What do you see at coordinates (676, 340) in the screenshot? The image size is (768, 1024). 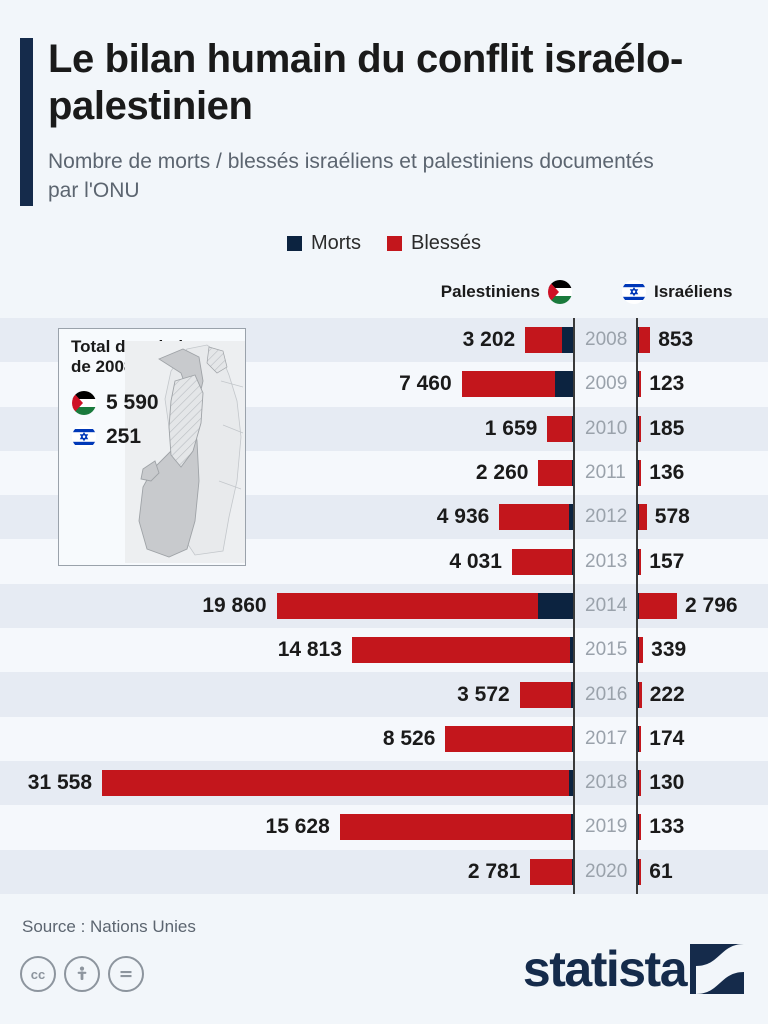 I see `value-label-israeliens: 853` at bounding box center [676, 340].